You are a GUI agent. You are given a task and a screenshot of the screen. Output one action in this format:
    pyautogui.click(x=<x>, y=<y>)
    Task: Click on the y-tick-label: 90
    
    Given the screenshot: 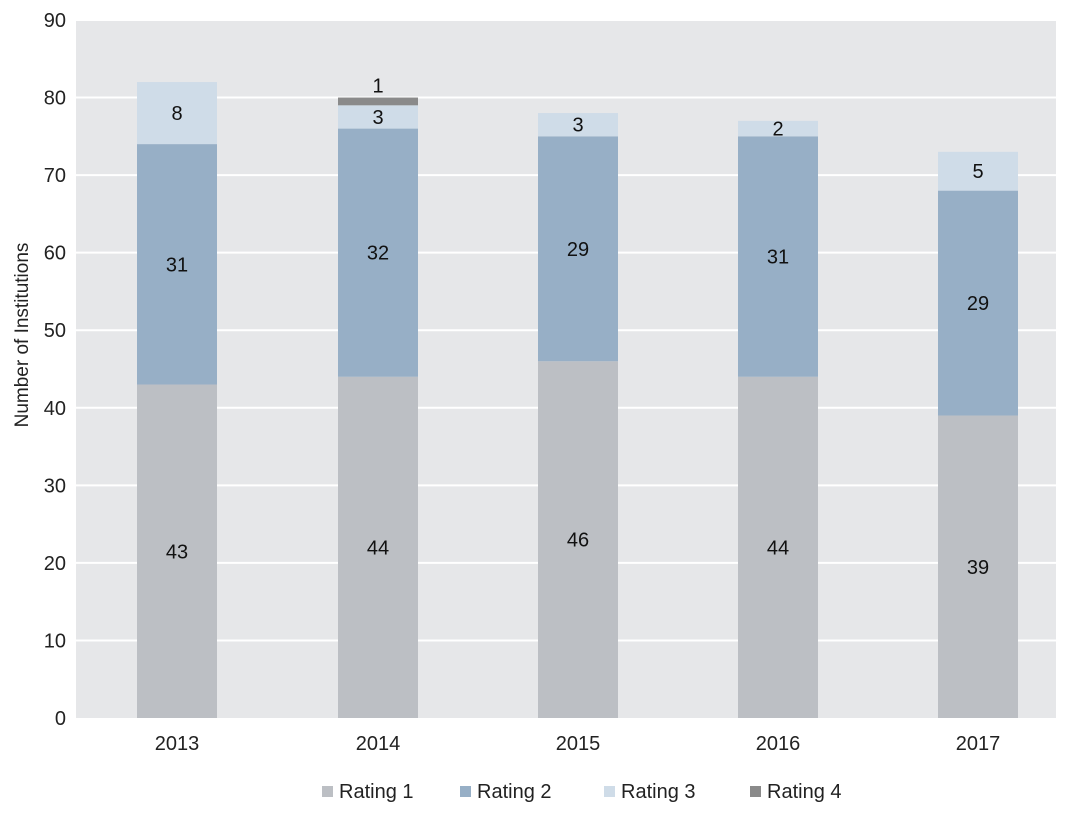 What is the action you would take?
    pyautogui.click(x=55, y=21)
    